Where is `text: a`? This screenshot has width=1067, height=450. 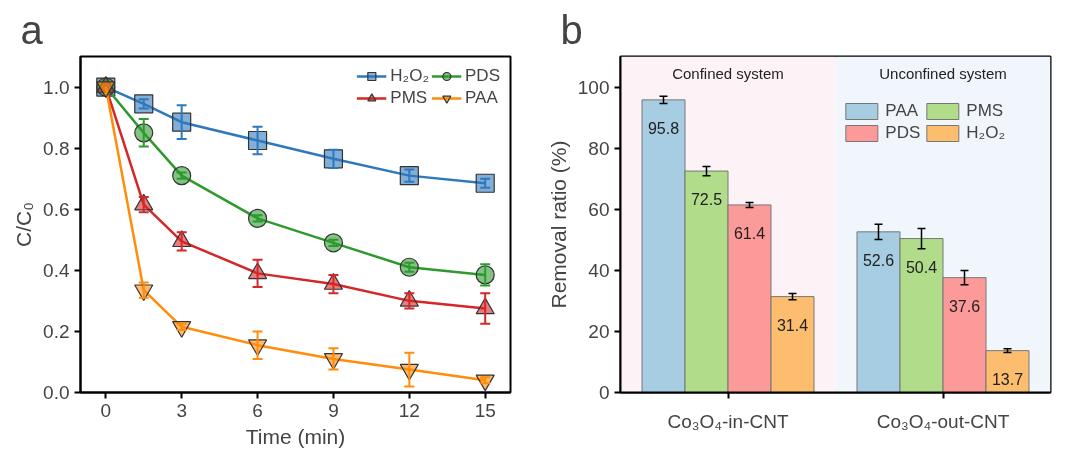 text: a is located at coordinates (32, 29).